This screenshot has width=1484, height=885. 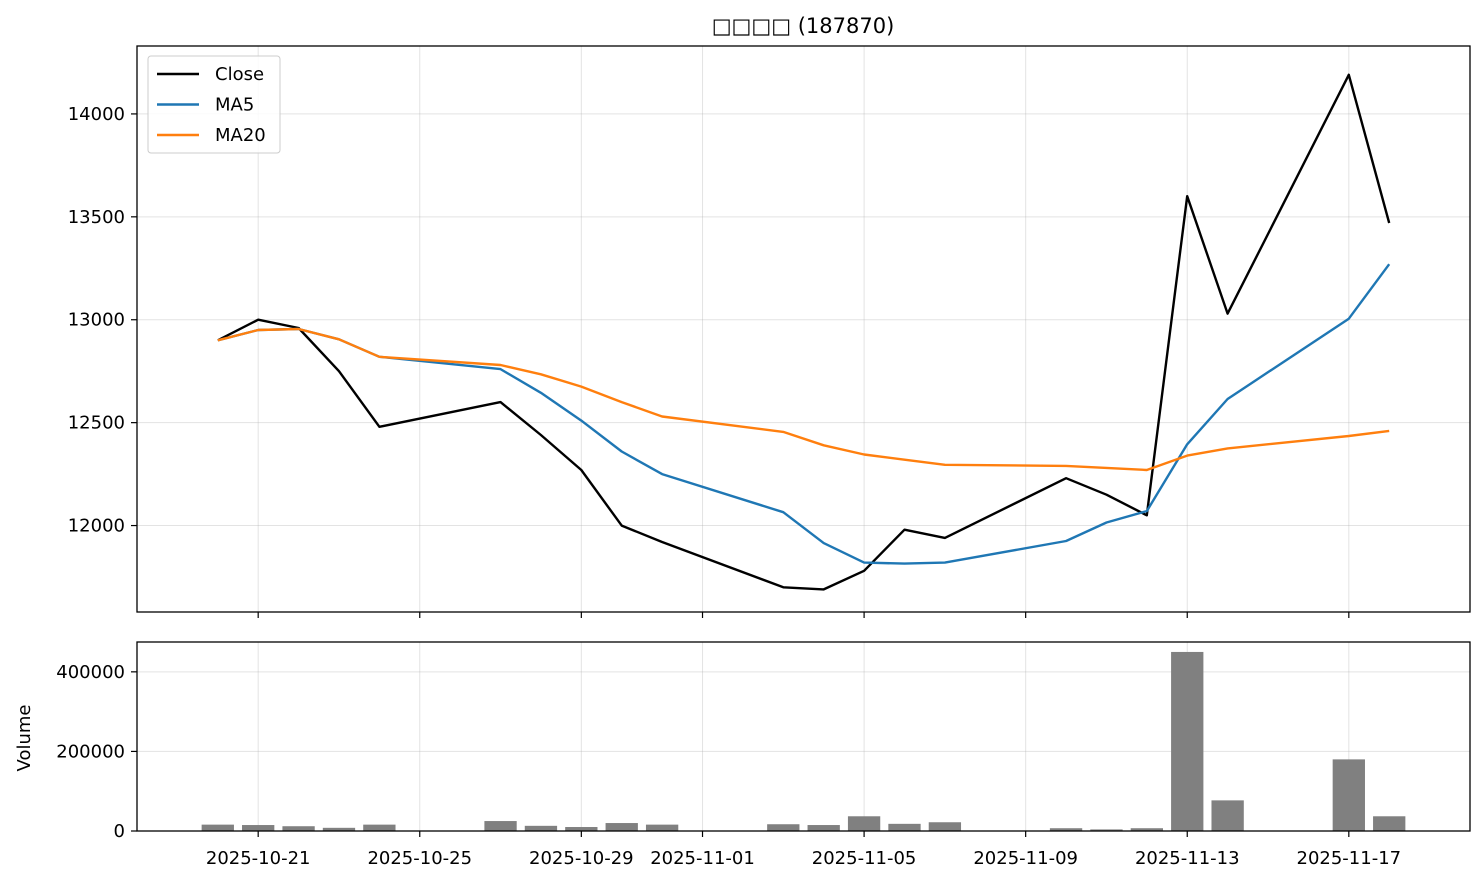 What do you see at coordinates (90, 751) in the screenshot?
I see `volume-y-tick-label: 200000` at bounding box center [90, 751].